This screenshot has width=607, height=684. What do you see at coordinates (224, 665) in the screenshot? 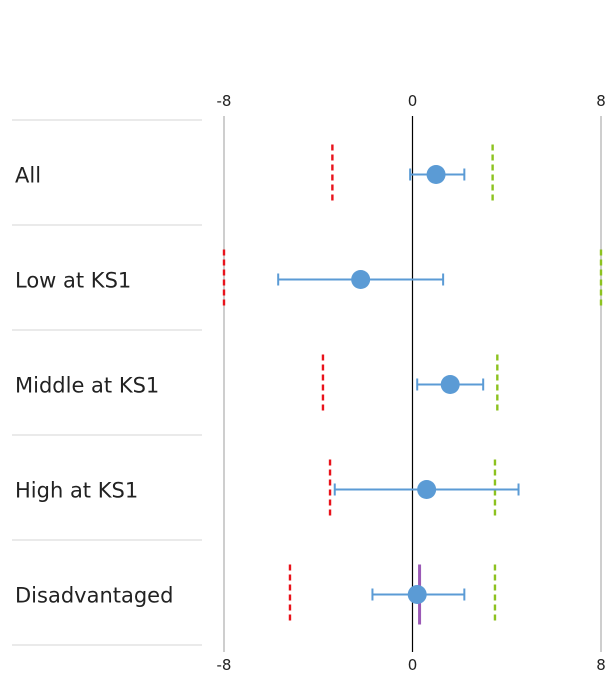
I see `bottom-tick-label: -8` at bounding box center [224, 665].